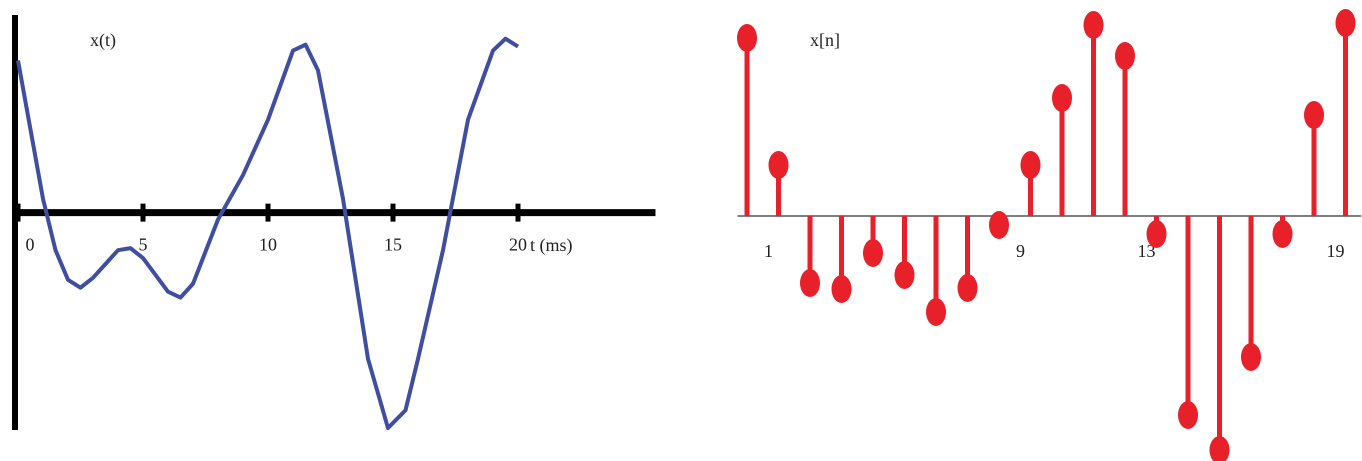 The width and height of the screenshot is (1362, 461). What do you see at coordinates (768, 251) in the screenshot?
I see `x-tick-label: 1` at bounding box center [768, 251].